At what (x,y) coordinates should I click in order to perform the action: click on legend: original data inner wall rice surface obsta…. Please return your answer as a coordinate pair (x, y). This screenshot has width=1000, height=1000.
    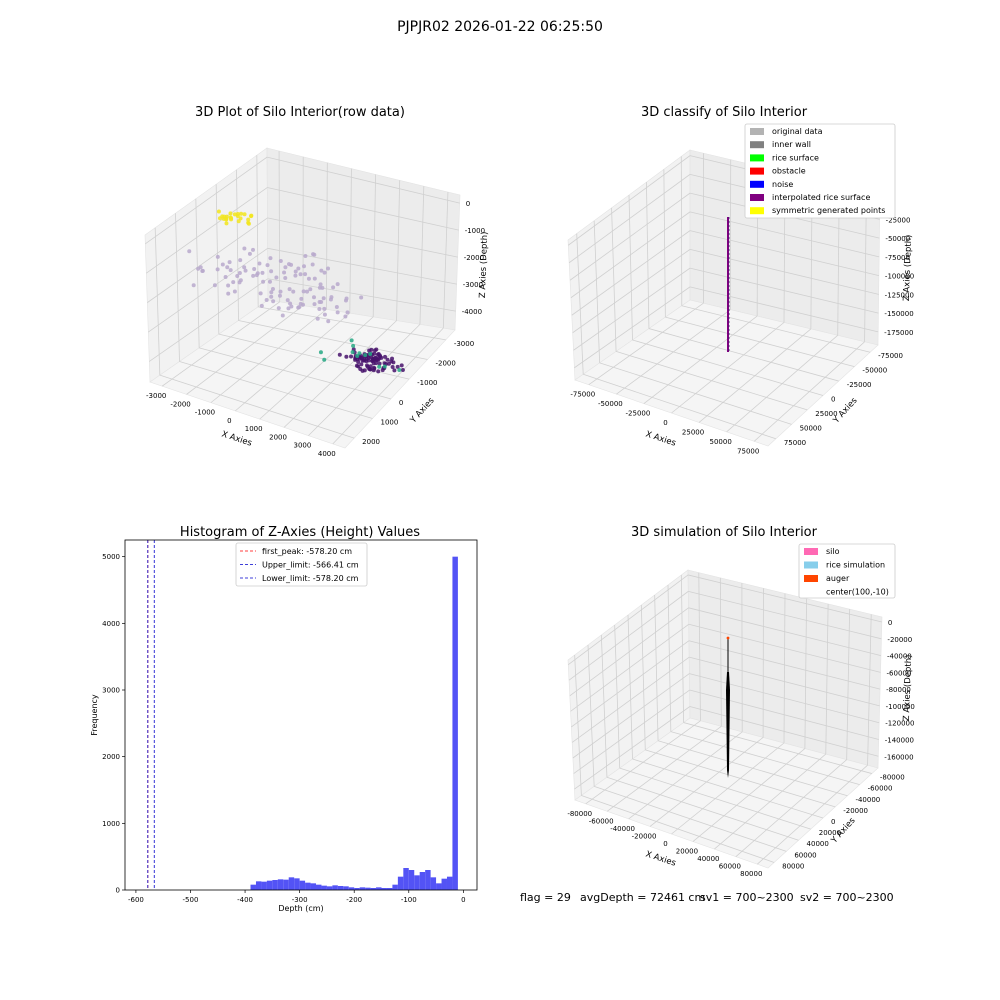
    Looking at the image, I should click on (820, 171).